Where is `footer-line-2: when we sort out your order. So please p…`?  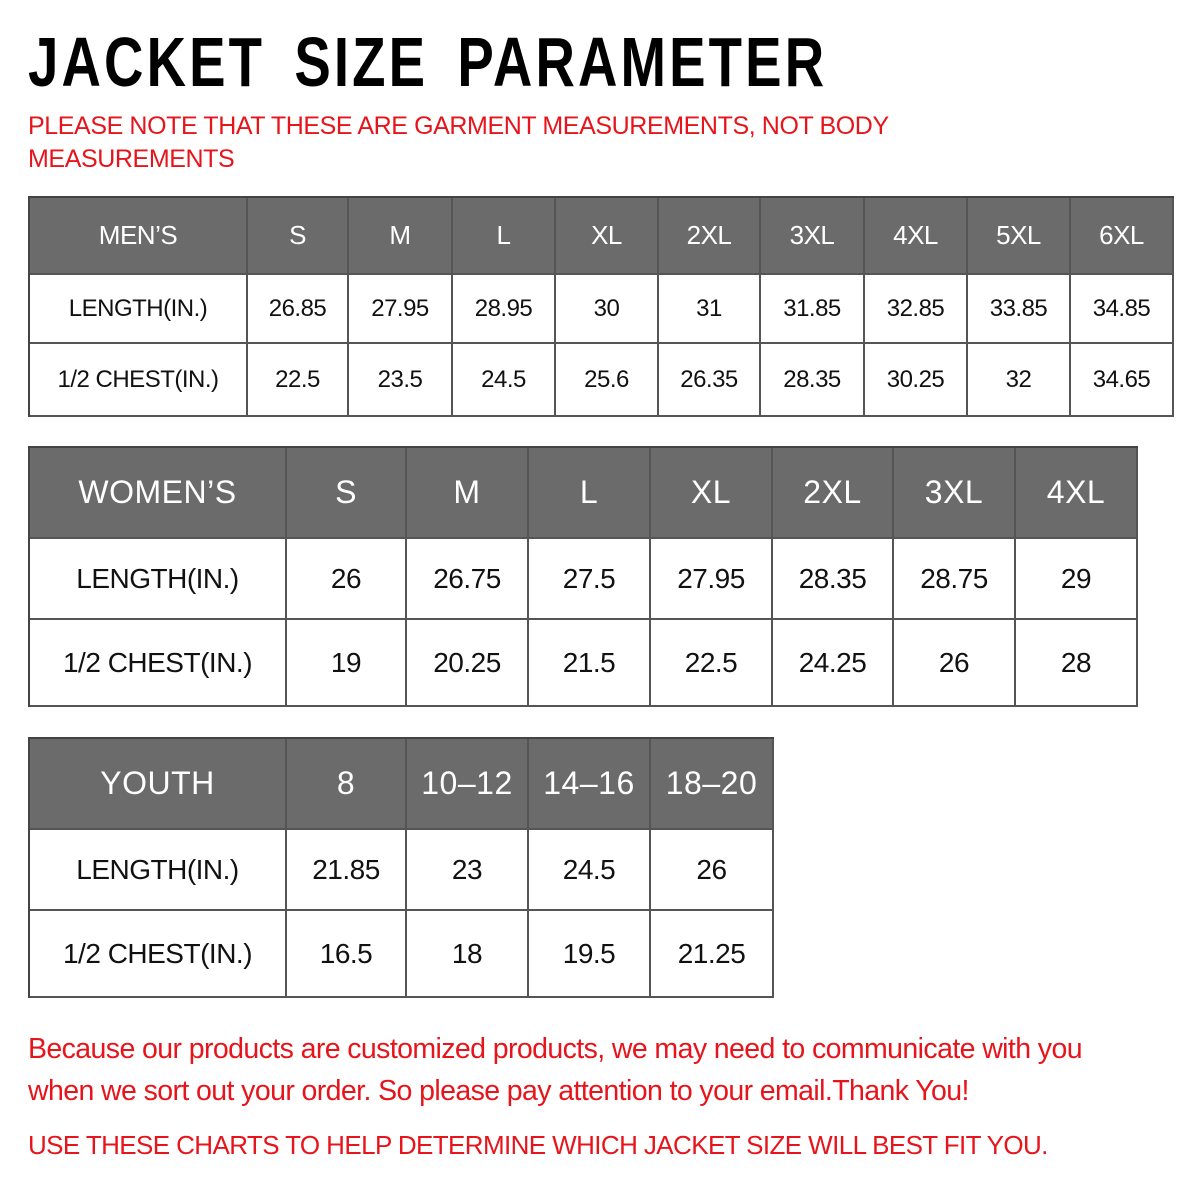
footer-line-2: when we sort out your order. So please p… is located at coordinates (498, 1091).